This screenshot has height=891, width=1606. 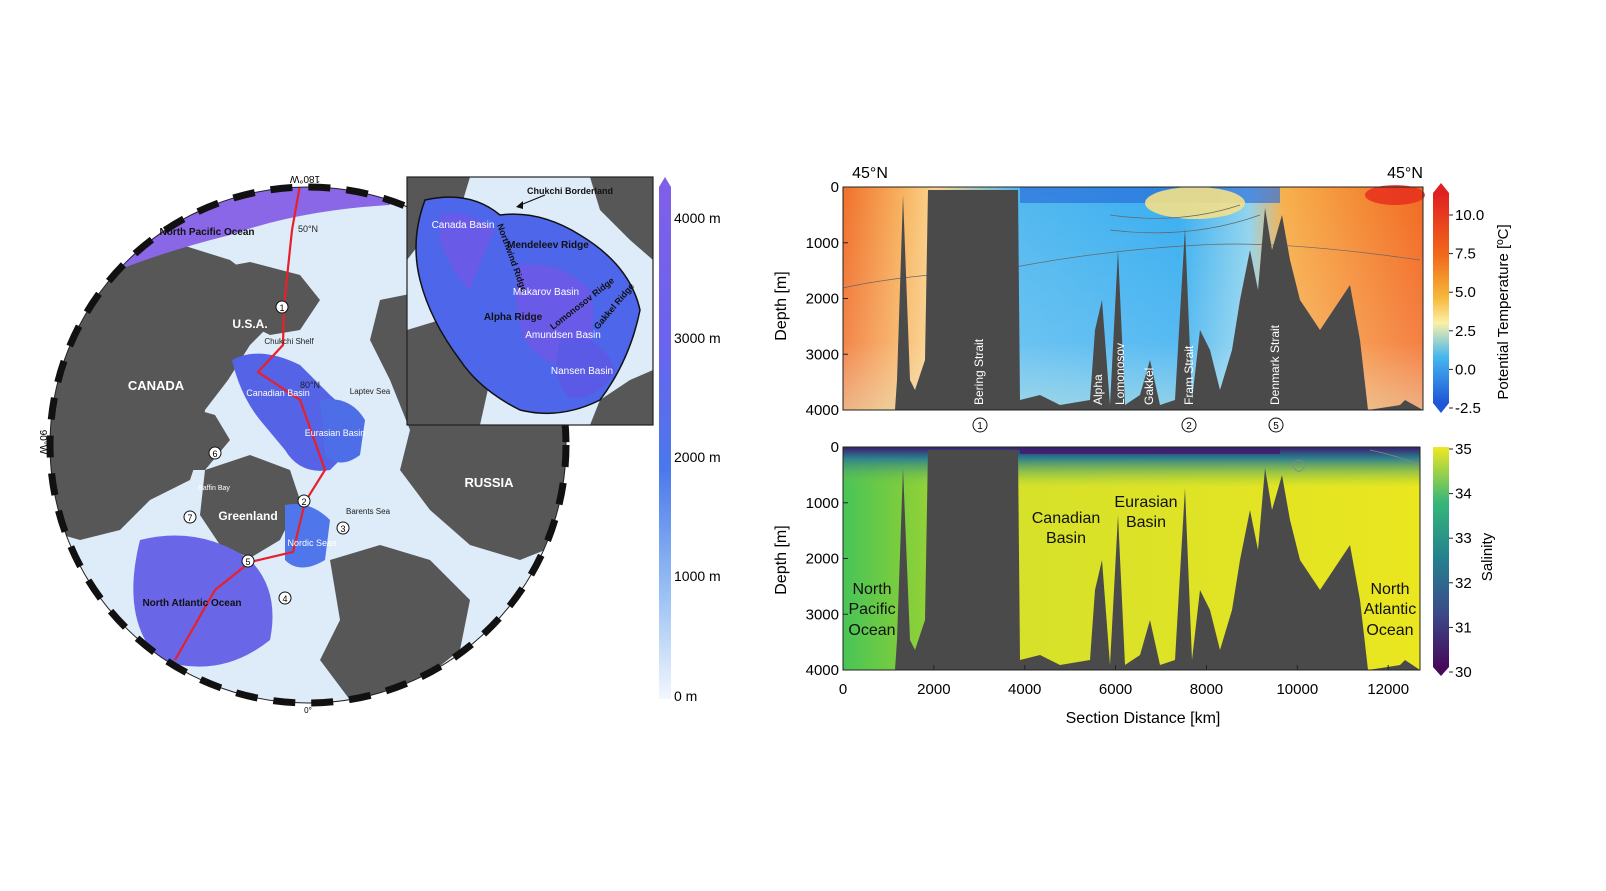 I want to click on sal-colorbar-tick: 32, so click(x=1463, y=583).